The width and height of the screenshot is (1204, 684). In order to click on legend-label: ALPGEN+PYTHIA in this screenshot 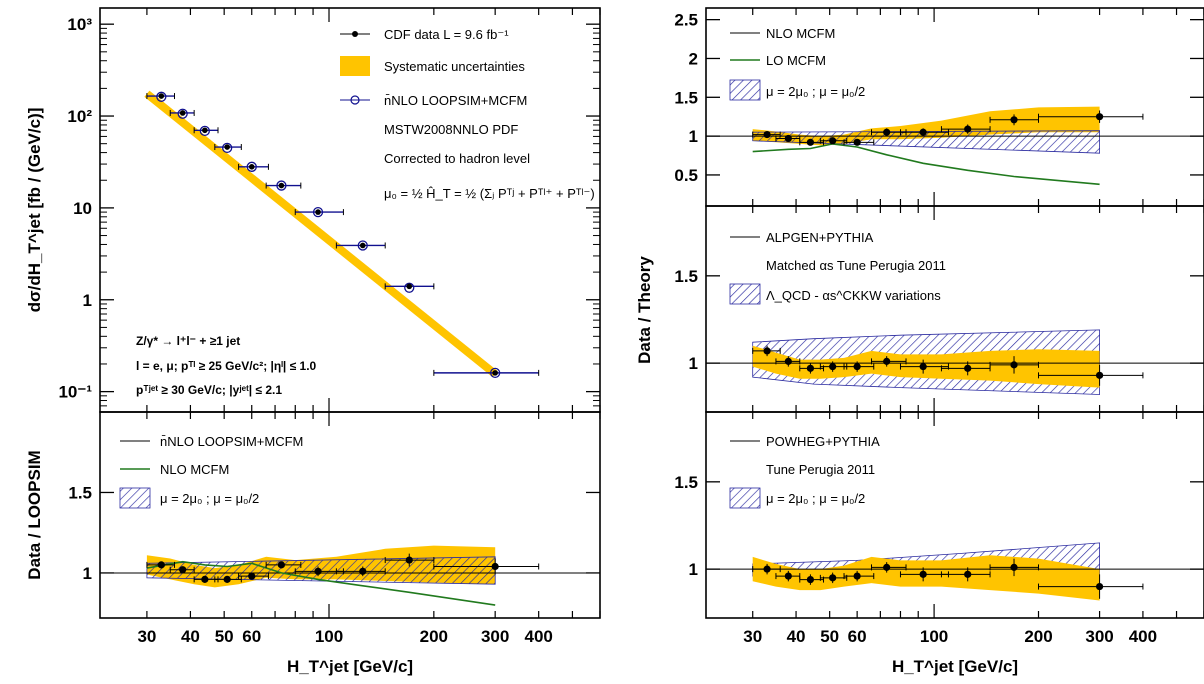, I will do `click(820, 237)`.